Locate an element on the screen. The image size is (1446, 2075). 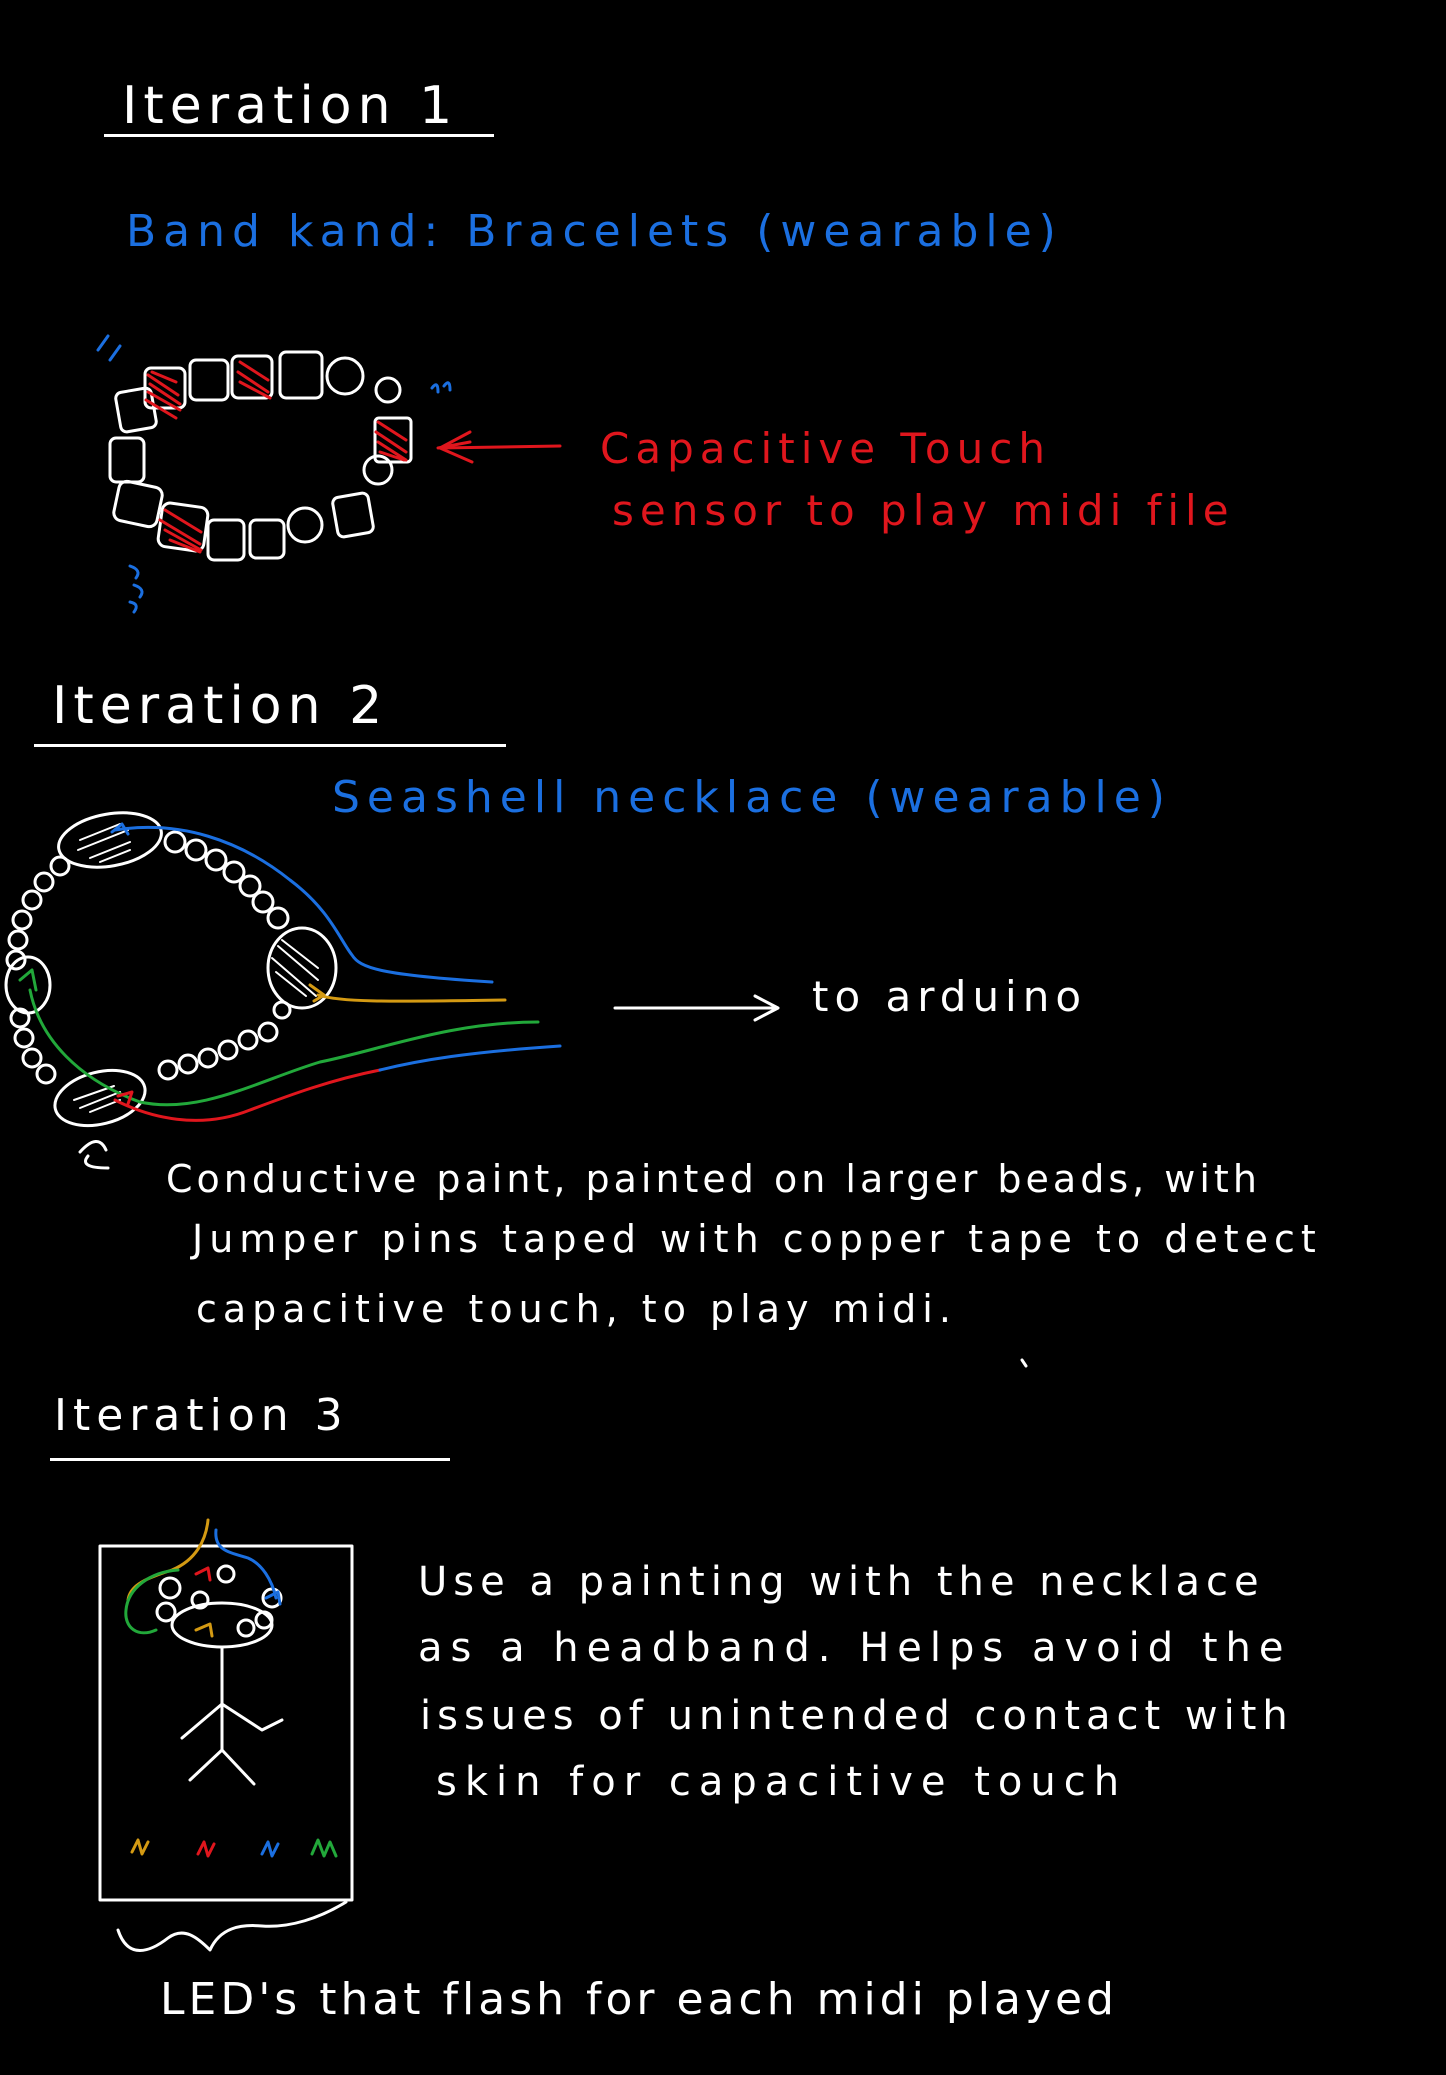
led-marks is located at coordinates (234, 1848).